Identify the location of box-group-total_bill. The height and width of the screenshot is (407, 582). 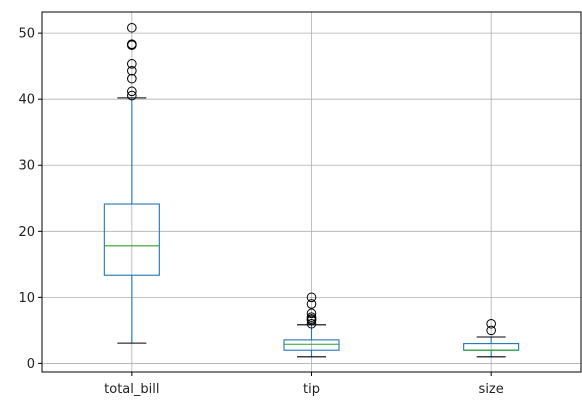
(131, 183).